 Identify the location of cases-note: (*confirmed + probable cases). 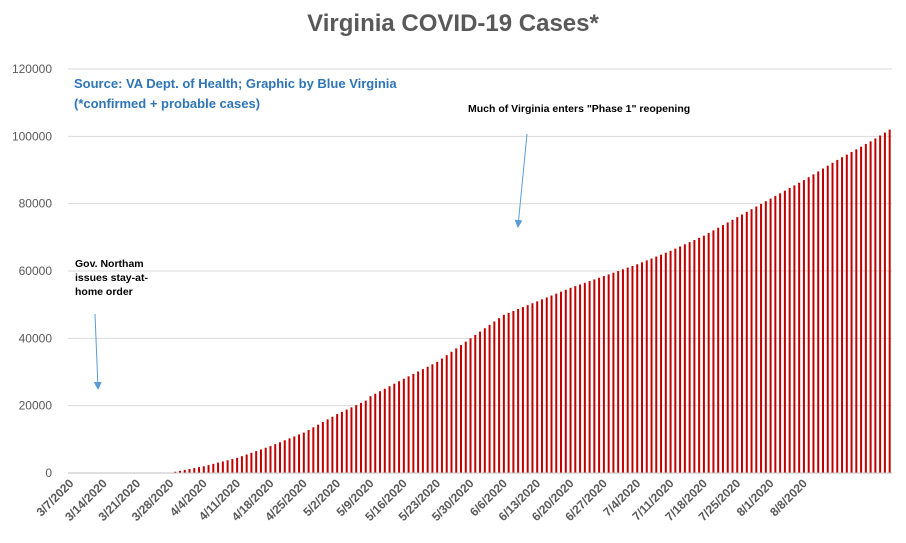
(167, 103).